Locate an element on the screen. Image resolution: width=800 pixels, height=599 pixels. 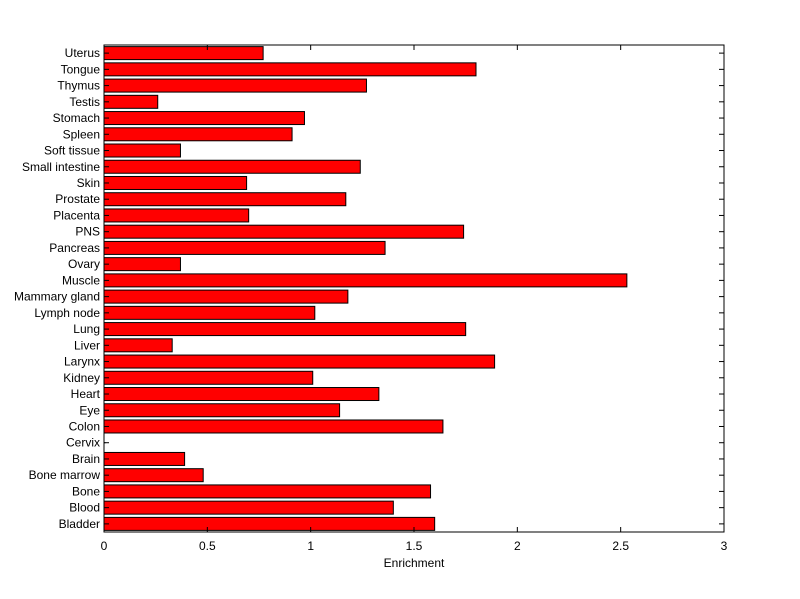
y-tick-label-ovary: Ovary is located at coordinates (84, 264).